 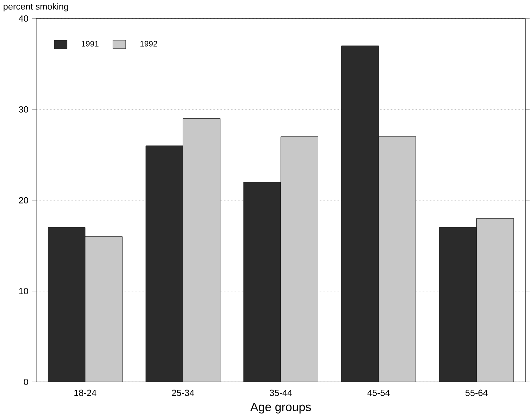 What do you see at coordinates (23, 109) in the screenshot?
I see `y-tick-label: 30` at bounding box center [23, 109].